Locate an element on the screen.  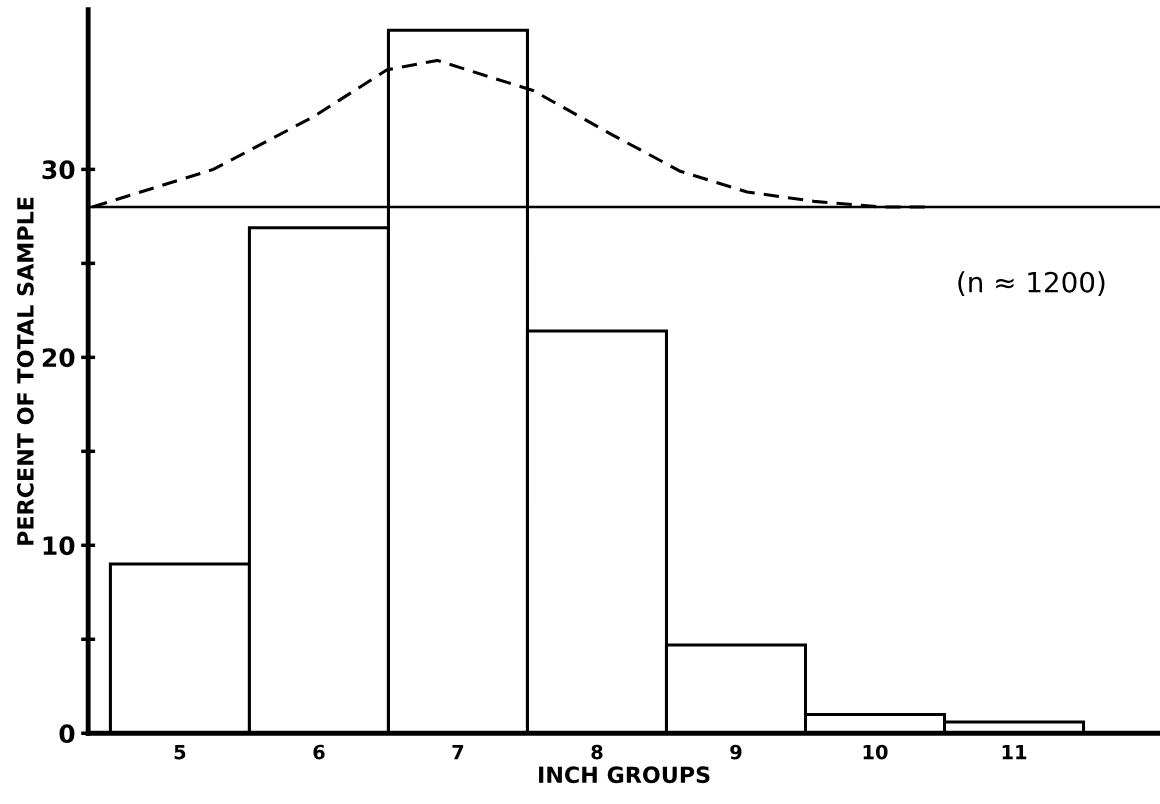
y-tick-label: 30 is located at coordinates (58, 170).